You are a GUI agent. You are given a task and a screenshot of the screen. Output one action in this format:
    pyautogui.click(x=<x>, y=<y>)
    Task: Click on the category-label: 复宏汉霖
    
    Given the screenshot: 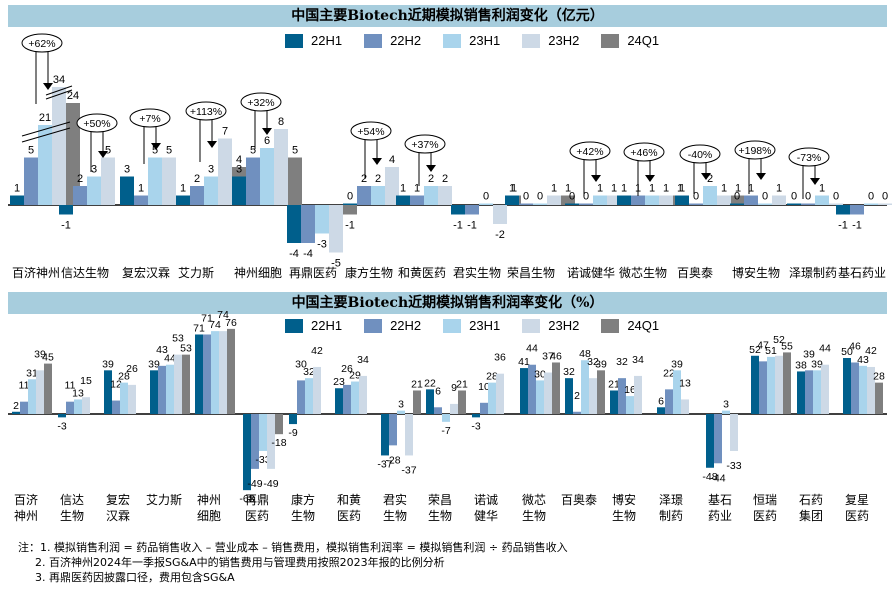 What is the action you would take?
    pyautogui.click(x=146, y=272)
    